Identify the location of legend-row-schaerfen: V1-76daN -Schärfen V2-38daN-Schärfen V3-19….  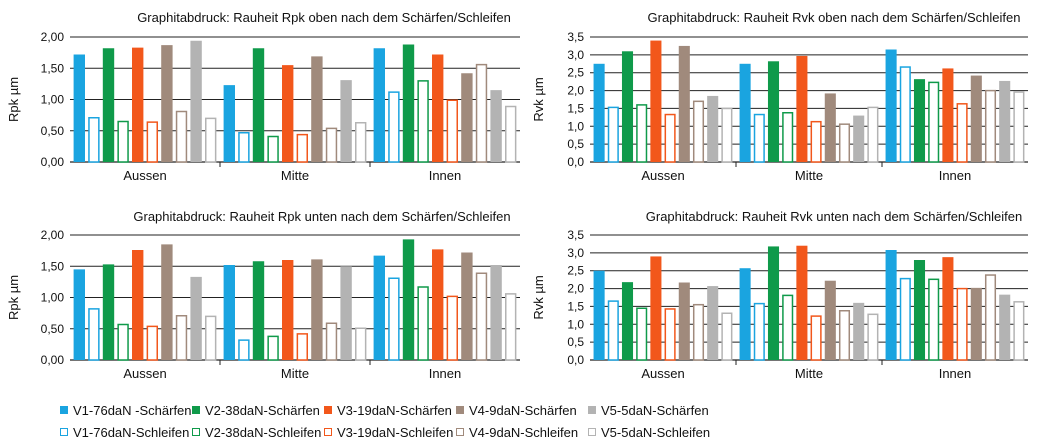
(550, 410).